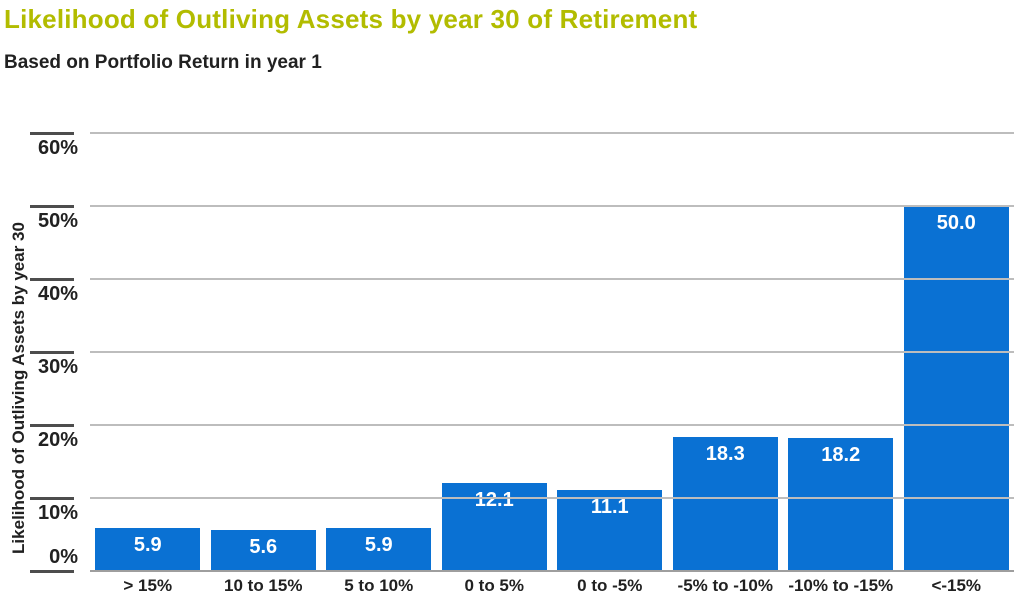  I want to click on bar-value-label: 18.3, so click(725, 454).